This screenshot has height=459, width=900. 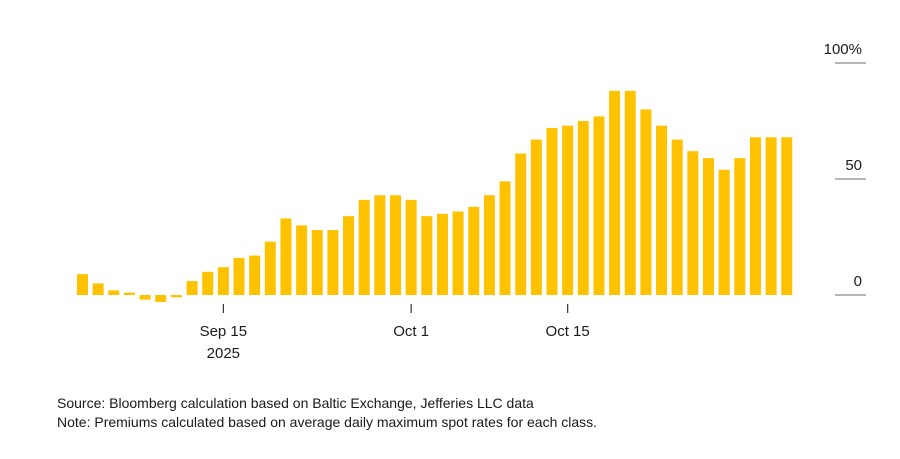 What do you see at coordinates (411, 331) in the screenshot?
I see `x-tick-label: Oct 1` at bounding box center [411, 331].